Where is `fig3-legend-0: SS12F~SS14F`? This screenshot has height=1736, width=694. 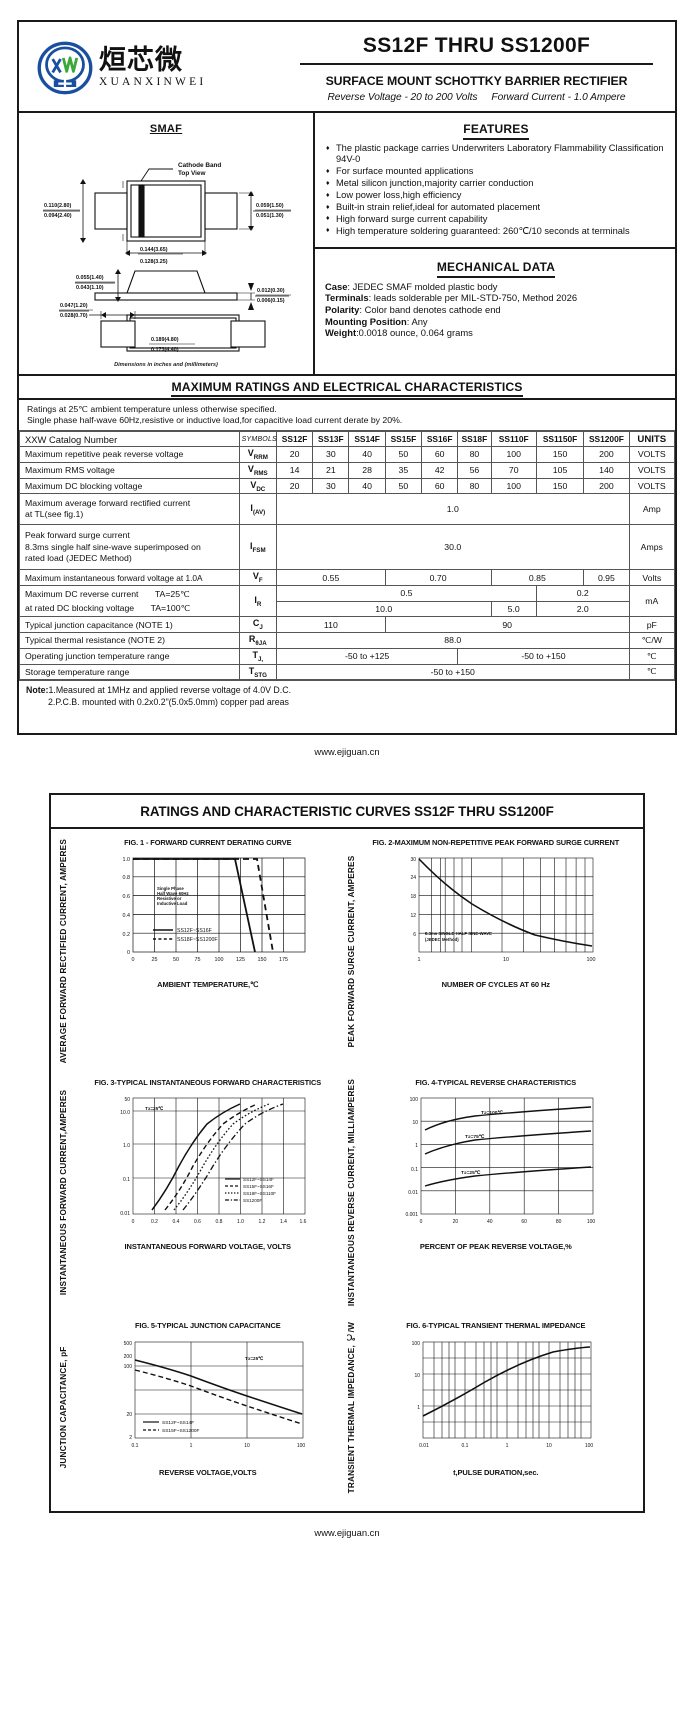 fig3-legend-0: SS12F~SS14F is located at coordinates (258, 1179).